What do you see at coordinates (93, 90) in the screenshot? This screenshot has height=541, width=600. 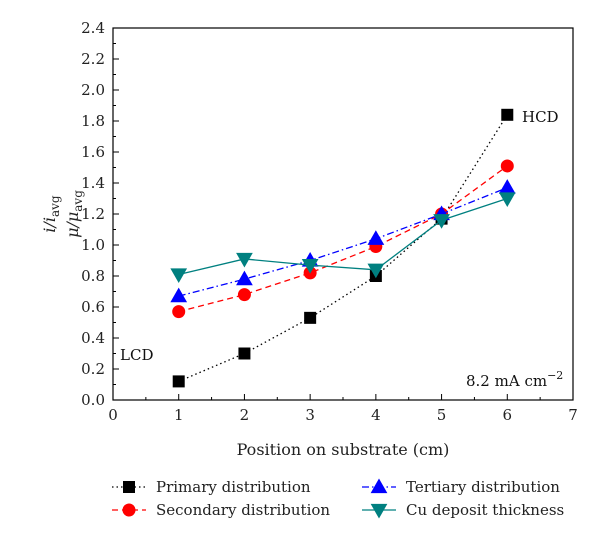 I see `y-tick-label: 2.0` at bounding box center [93, 90].